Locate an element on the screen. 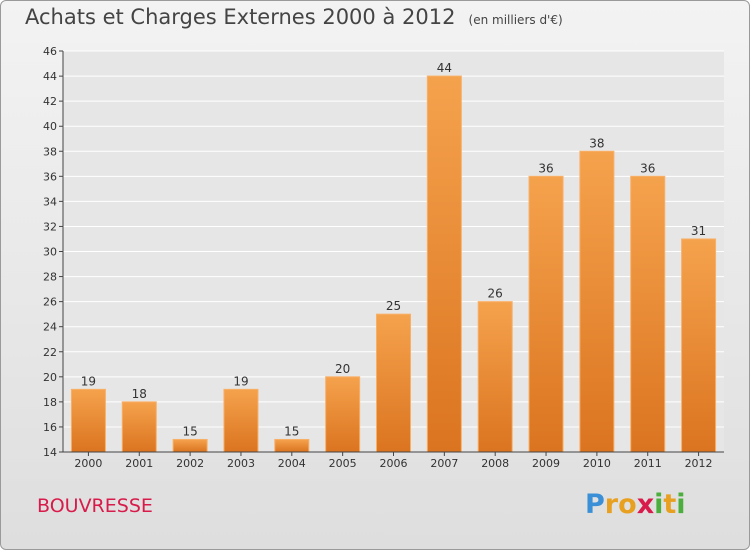  proxiti-logo: Proxiti is located at coordinates (635, 504).